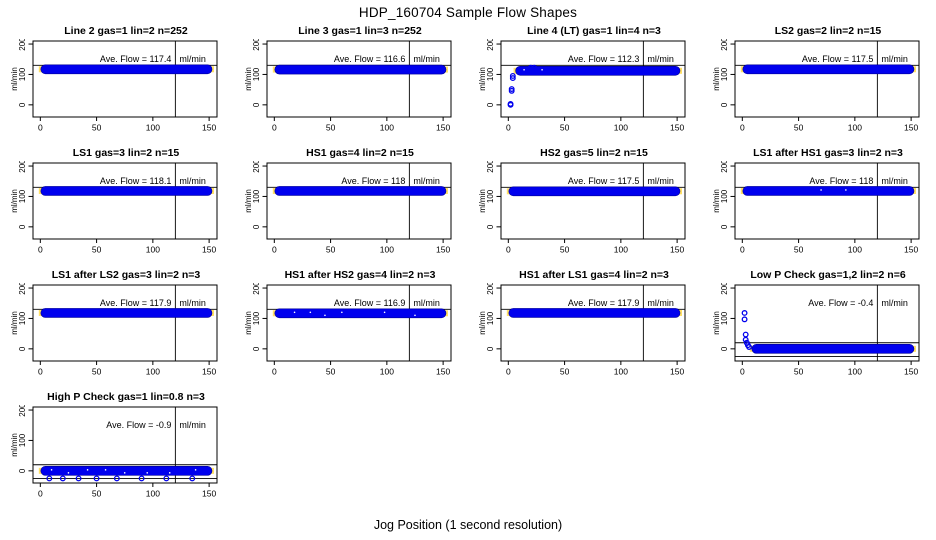 The image size is (936, 540). I want to click on subplot-title: HS1 after LS1 gas=4 lin=2 n=3, so click(594, 275).